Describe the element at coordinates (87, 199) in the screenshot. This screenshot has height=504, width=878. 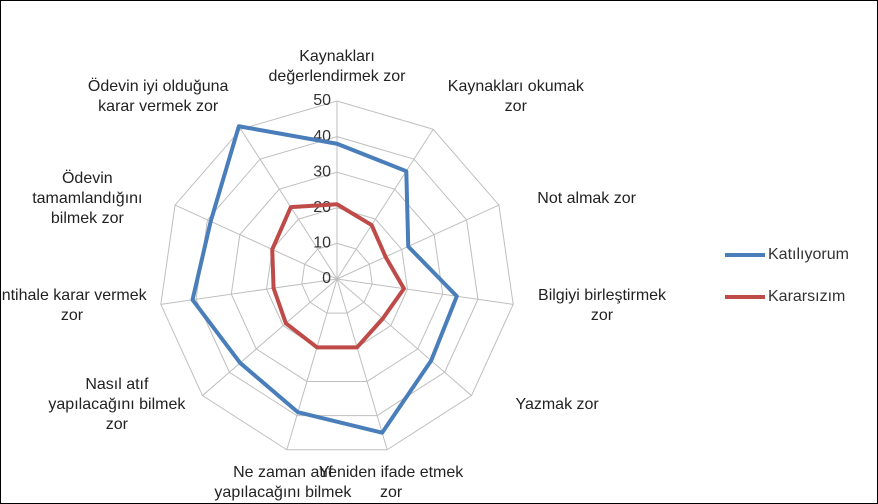
I see `category-label: Ödevin tamamlandığını bilmek zor` at that location.